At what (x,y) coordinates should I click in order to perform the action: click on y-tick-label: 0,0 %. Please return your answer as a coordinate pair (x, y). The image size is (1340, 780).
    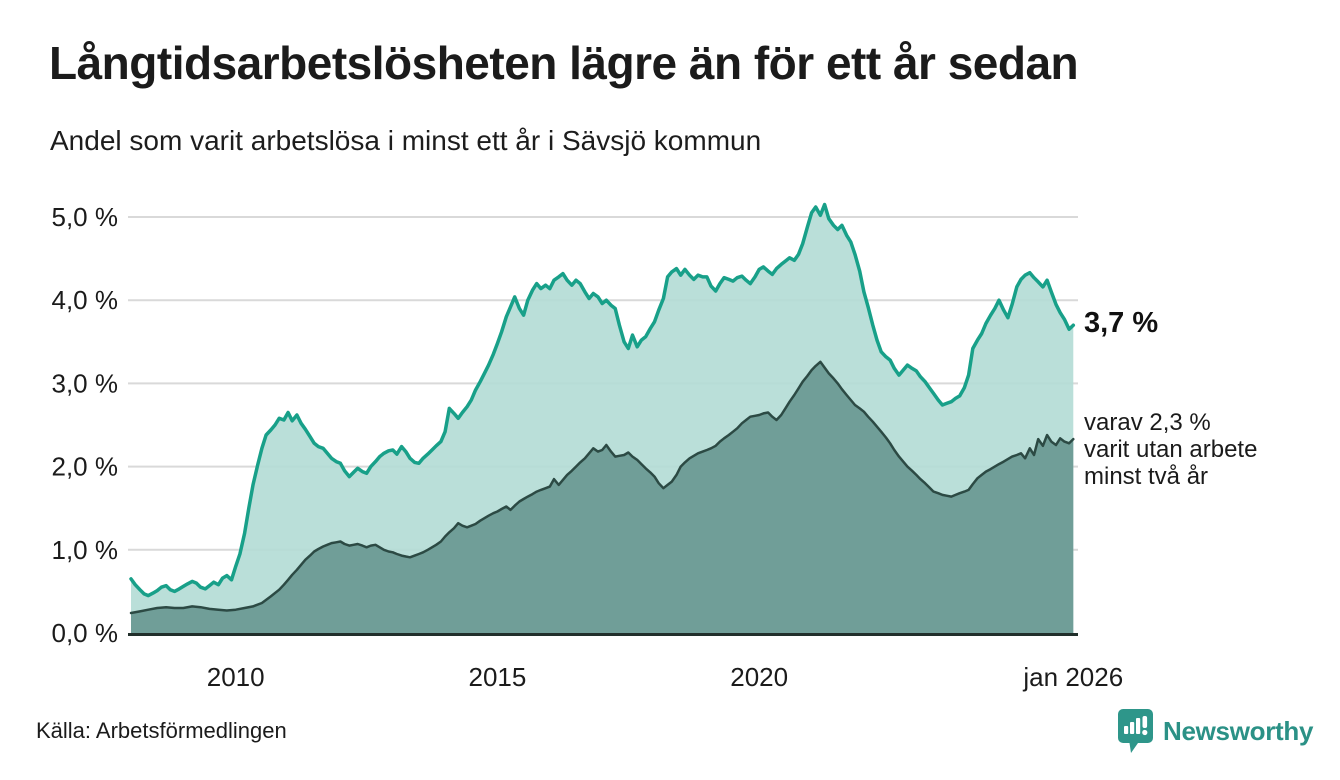
    Looking at the image, I should click on (85, 633).